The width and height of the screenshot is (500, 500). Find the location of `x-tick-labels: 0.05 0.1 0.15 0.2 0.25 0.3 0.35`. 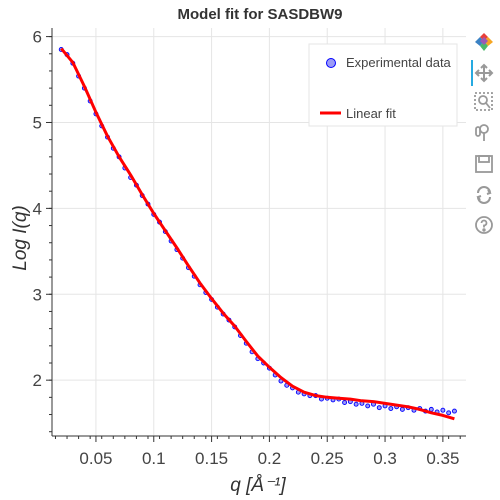

x-tick-labels: 0.05 0.1 0.15 0.2 0.25 0.3 0.35 is located at coordinates (269, 458).